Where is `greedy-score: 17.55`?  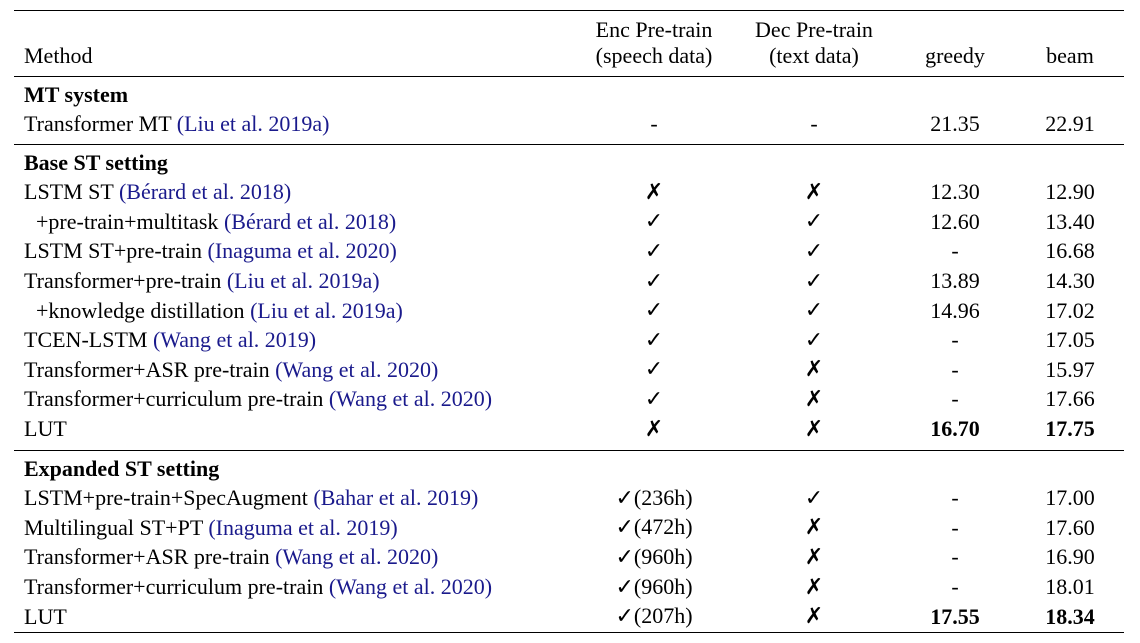 greedy-score: 17.55 is located at coordinates (955, 616).